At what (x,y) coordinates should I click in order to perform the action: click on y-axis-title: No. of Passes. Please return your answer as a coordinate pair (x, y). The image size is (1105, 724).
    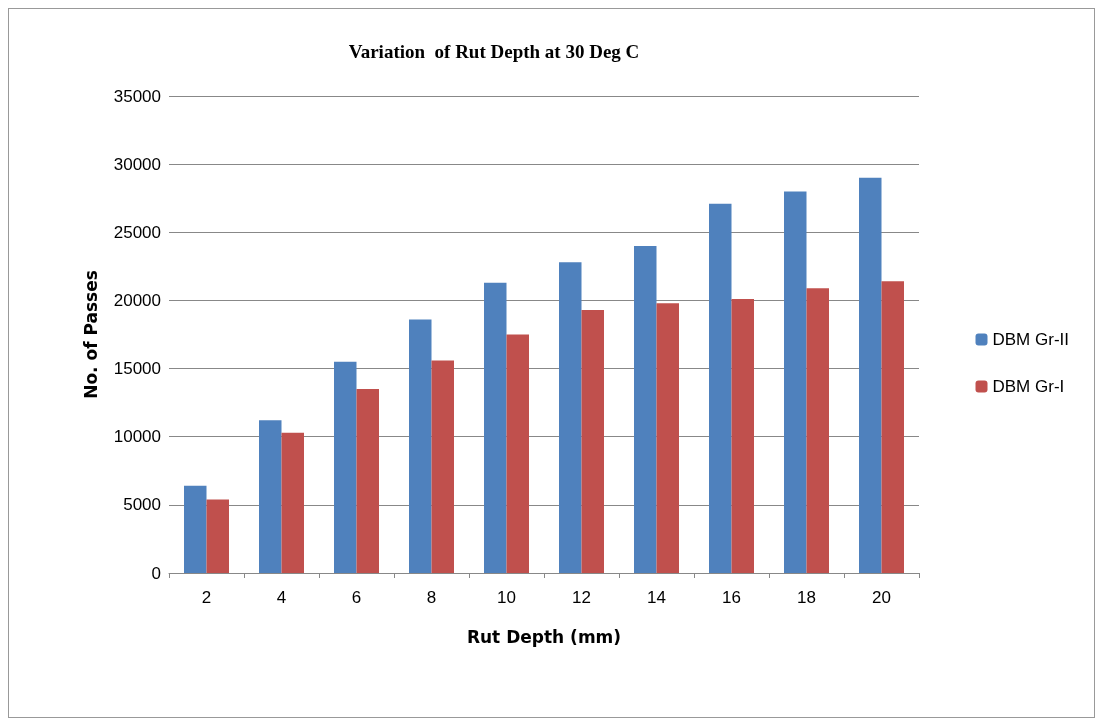
    Looking at the image, I should click on (90, 334).